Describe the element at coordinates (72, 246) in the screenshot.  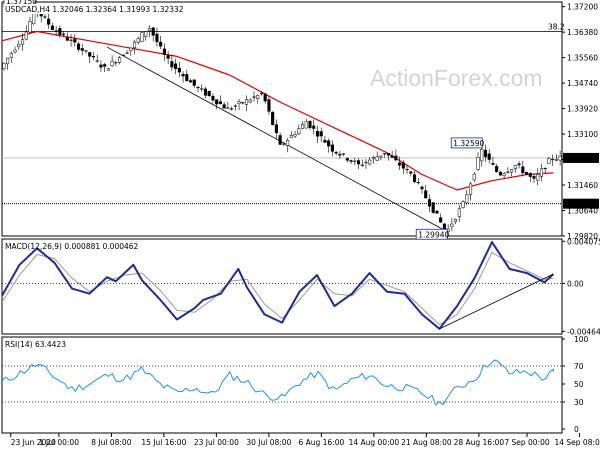
I see `macd-title: MACD(12,26,9) 0.000881 0.000462` at that location.